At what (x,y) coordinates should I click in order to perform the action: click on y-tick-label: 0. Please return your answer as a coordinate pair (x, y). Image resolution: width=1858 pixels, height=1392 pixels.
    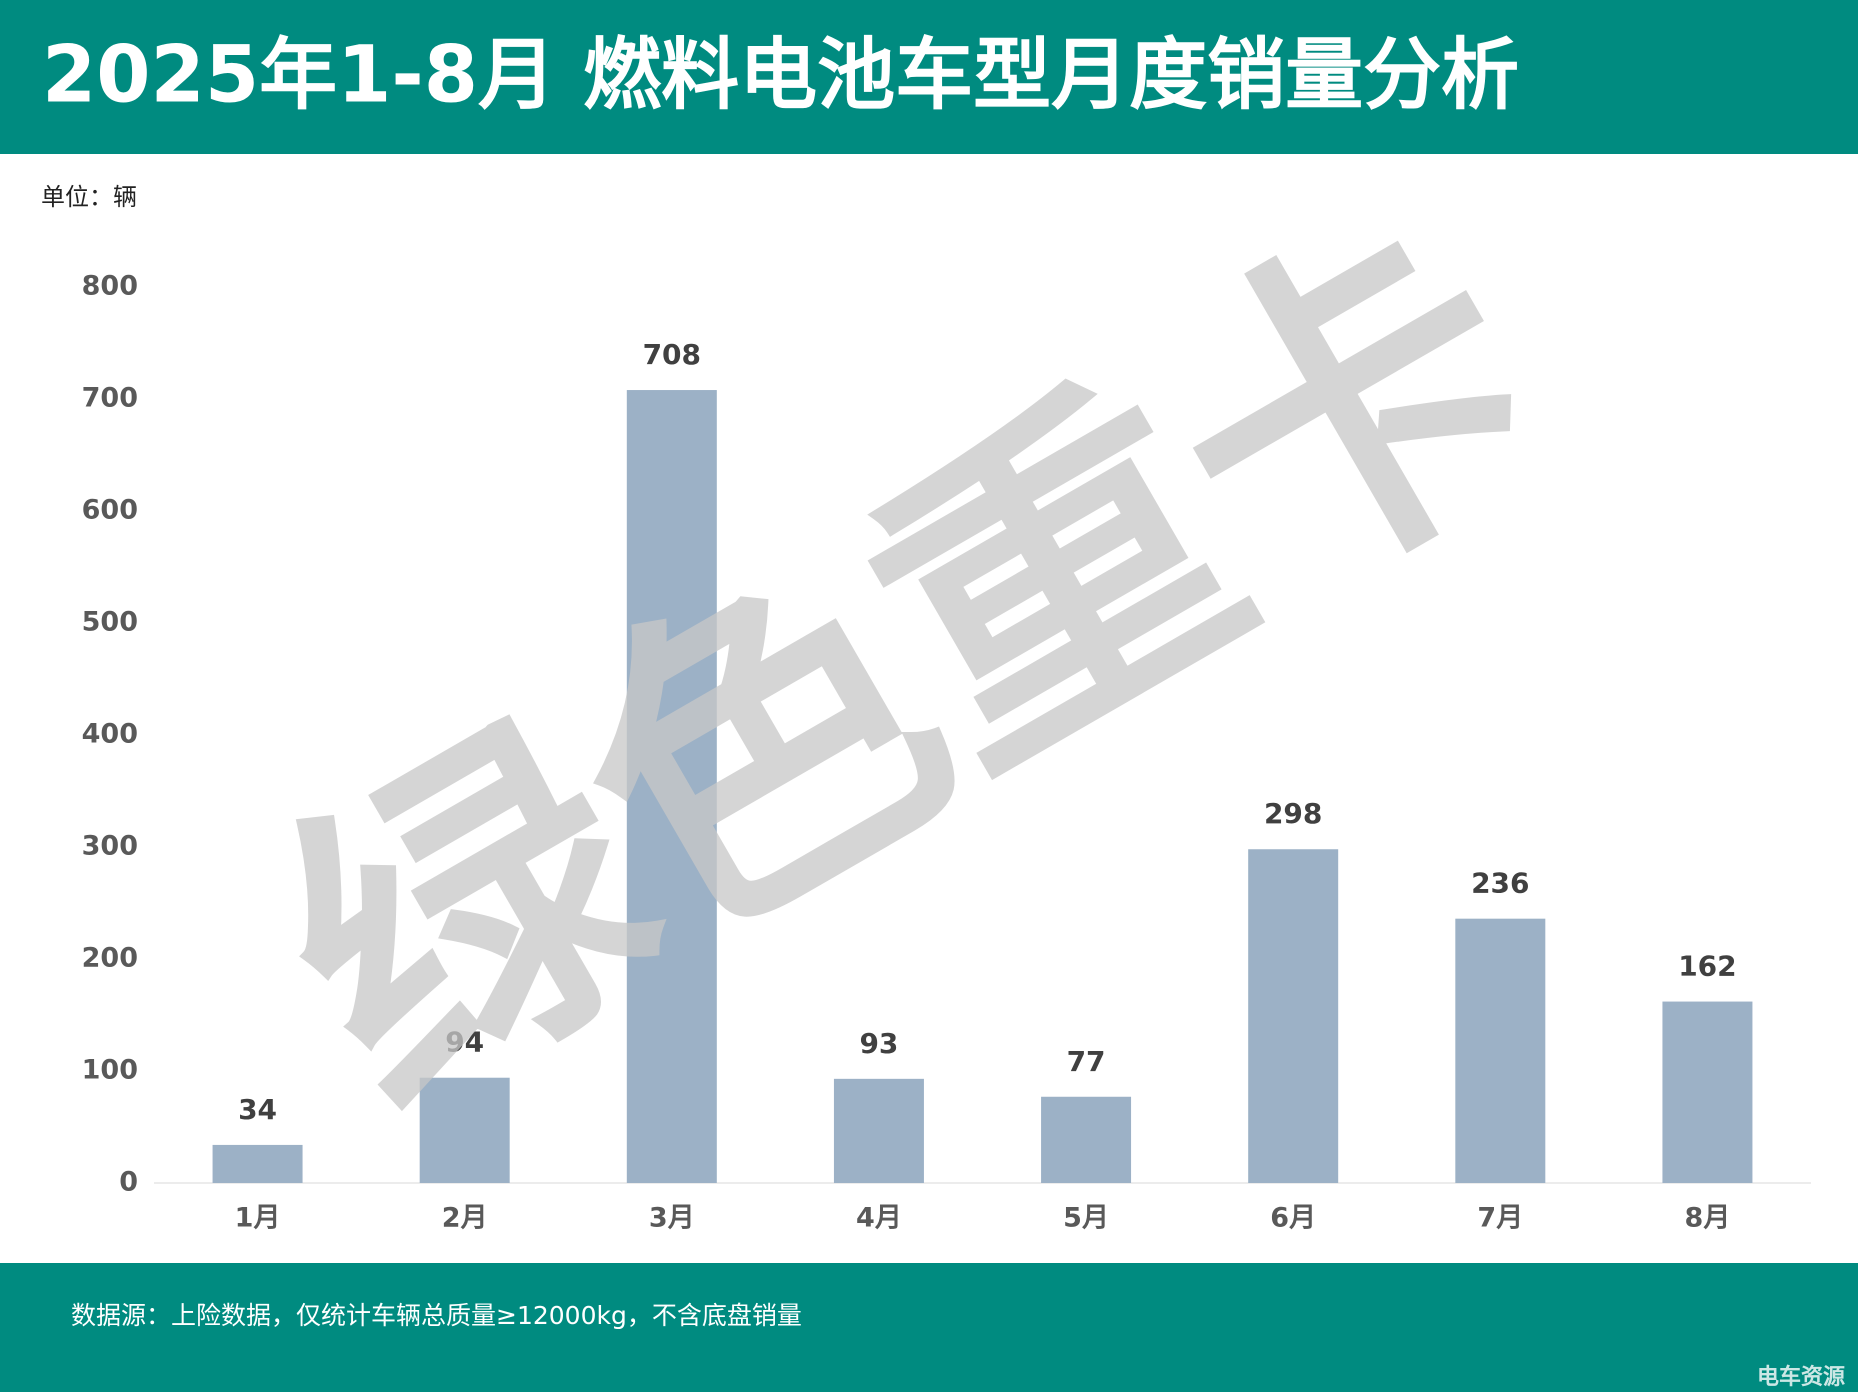
    Looking at the image, I should click on (128, 1182).